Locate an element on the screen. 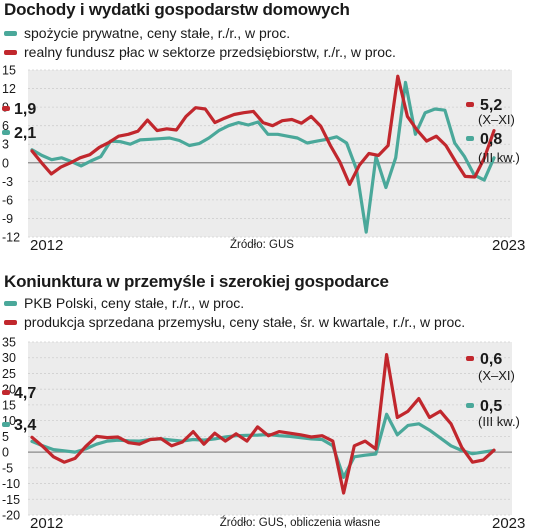  y-tick-label: -3 is located at coordinates (7, 182).